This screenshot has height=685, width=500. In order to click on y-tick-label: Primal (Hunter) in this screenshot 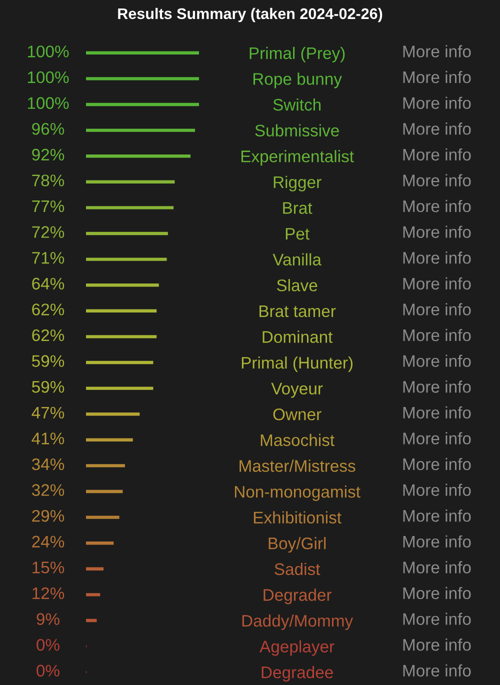, I will do `click(297, 364)`.